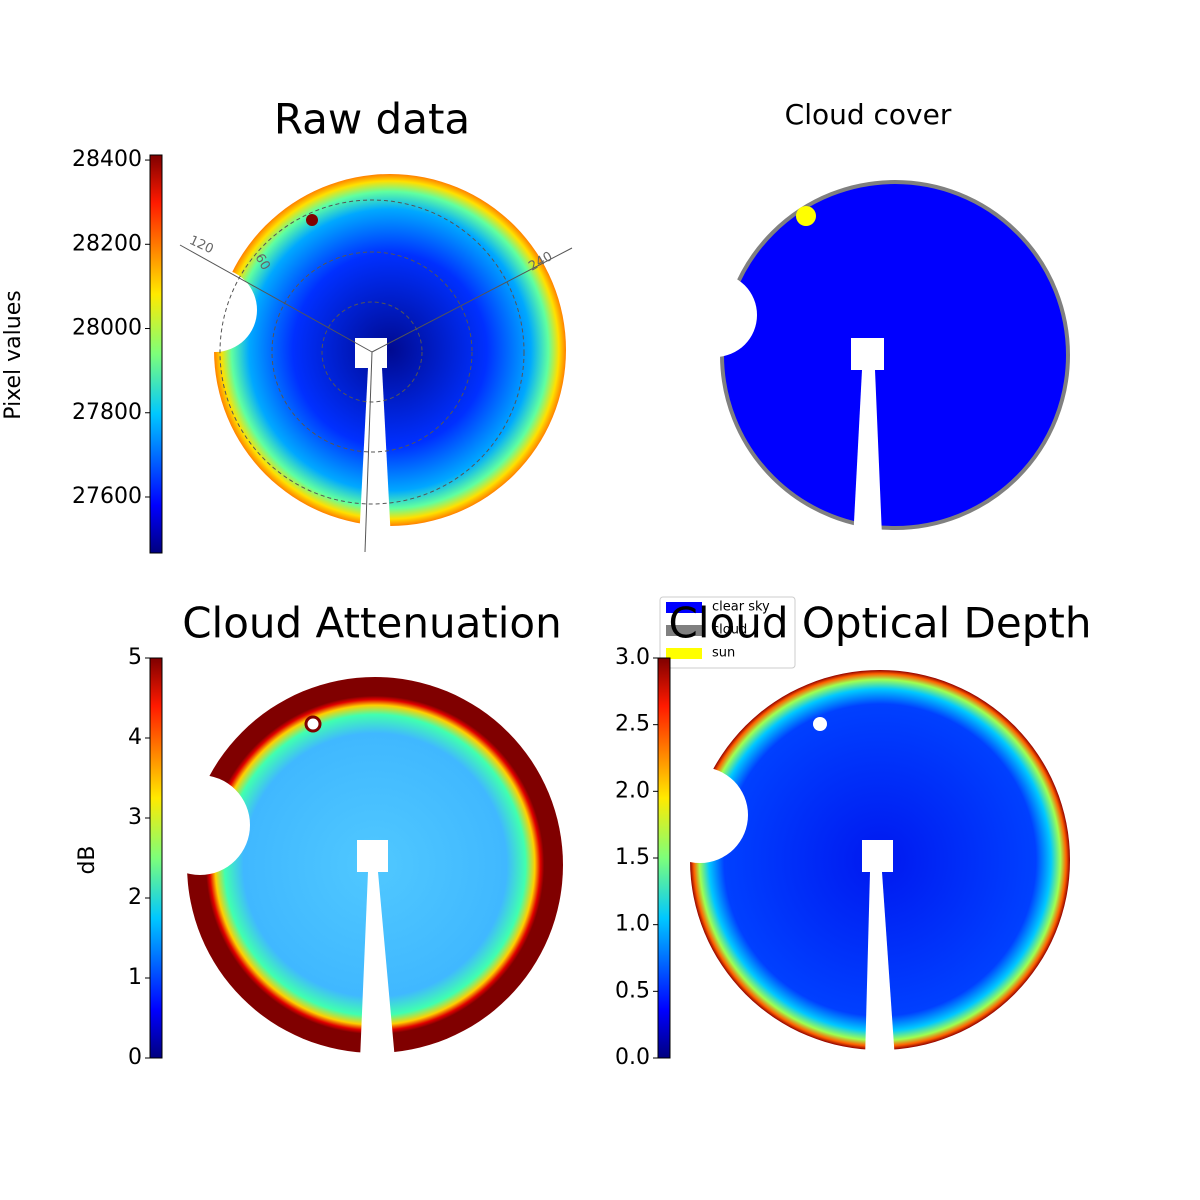 The height and width of the screenshot is (1200, 1200). What do you see at coordinates (723, 653) in the screenshot?
I see `legend-label: sun` at bounding box center [723, 653].